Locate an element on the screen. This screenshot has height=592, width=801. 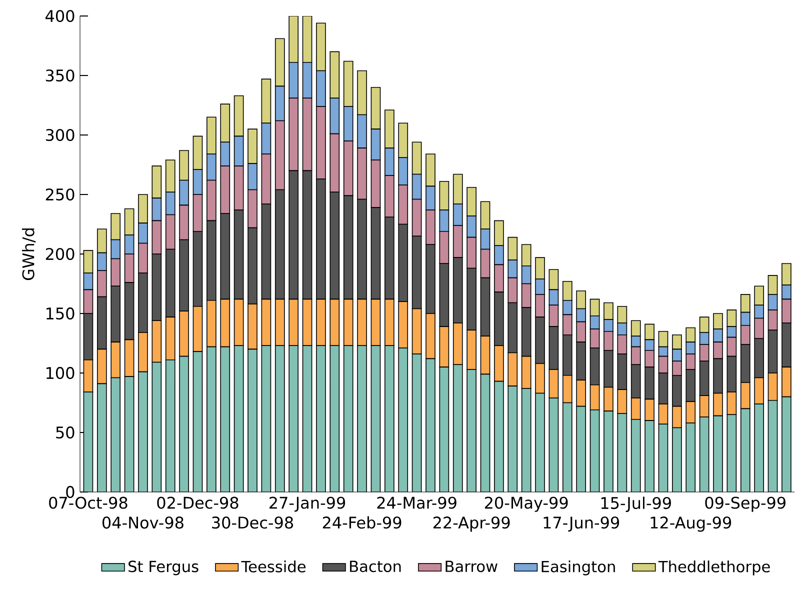
x-tick-label: 07-Oct-98 is located at coordinates (88, 502).